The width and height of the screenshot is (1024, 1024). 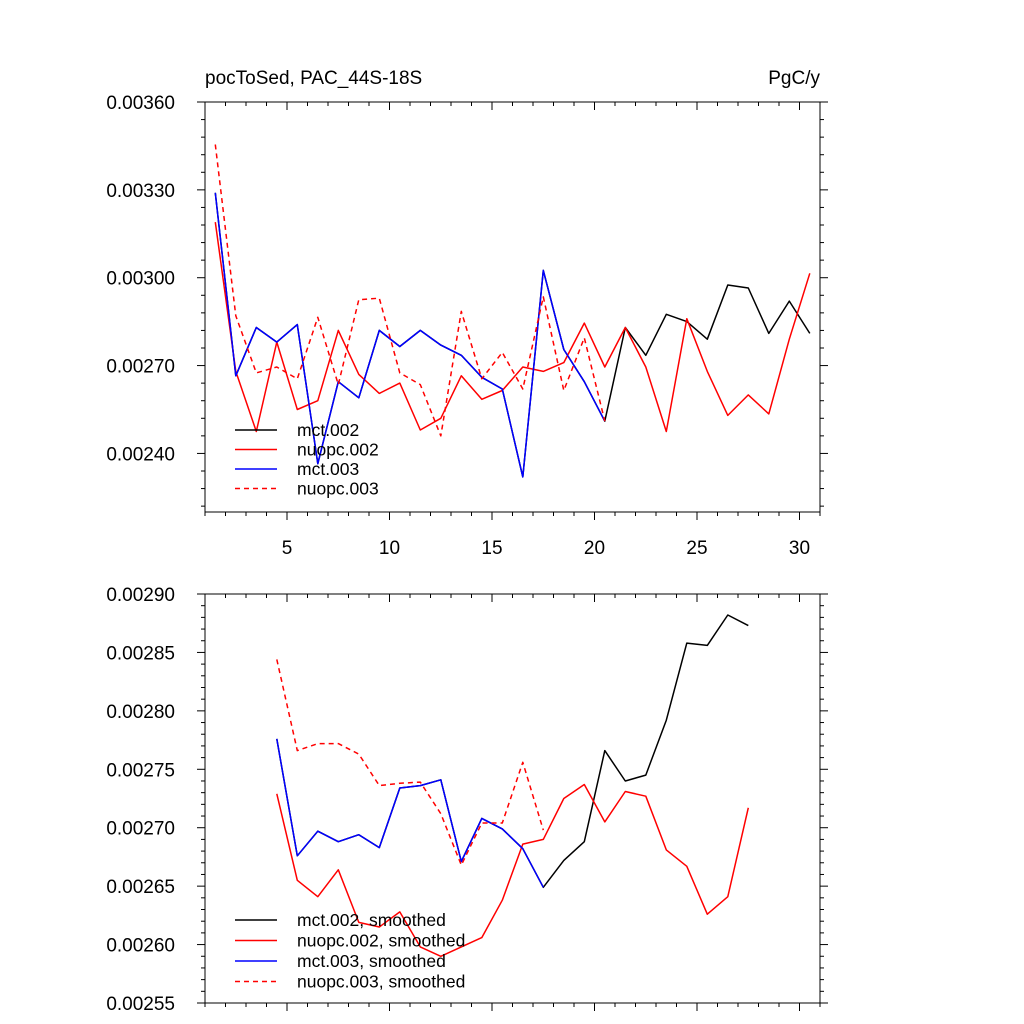 What do you see at coordinates (338, 489) in the screenshot?
I see `legend-label: nuopc.003` at bounding box center [338, 489].